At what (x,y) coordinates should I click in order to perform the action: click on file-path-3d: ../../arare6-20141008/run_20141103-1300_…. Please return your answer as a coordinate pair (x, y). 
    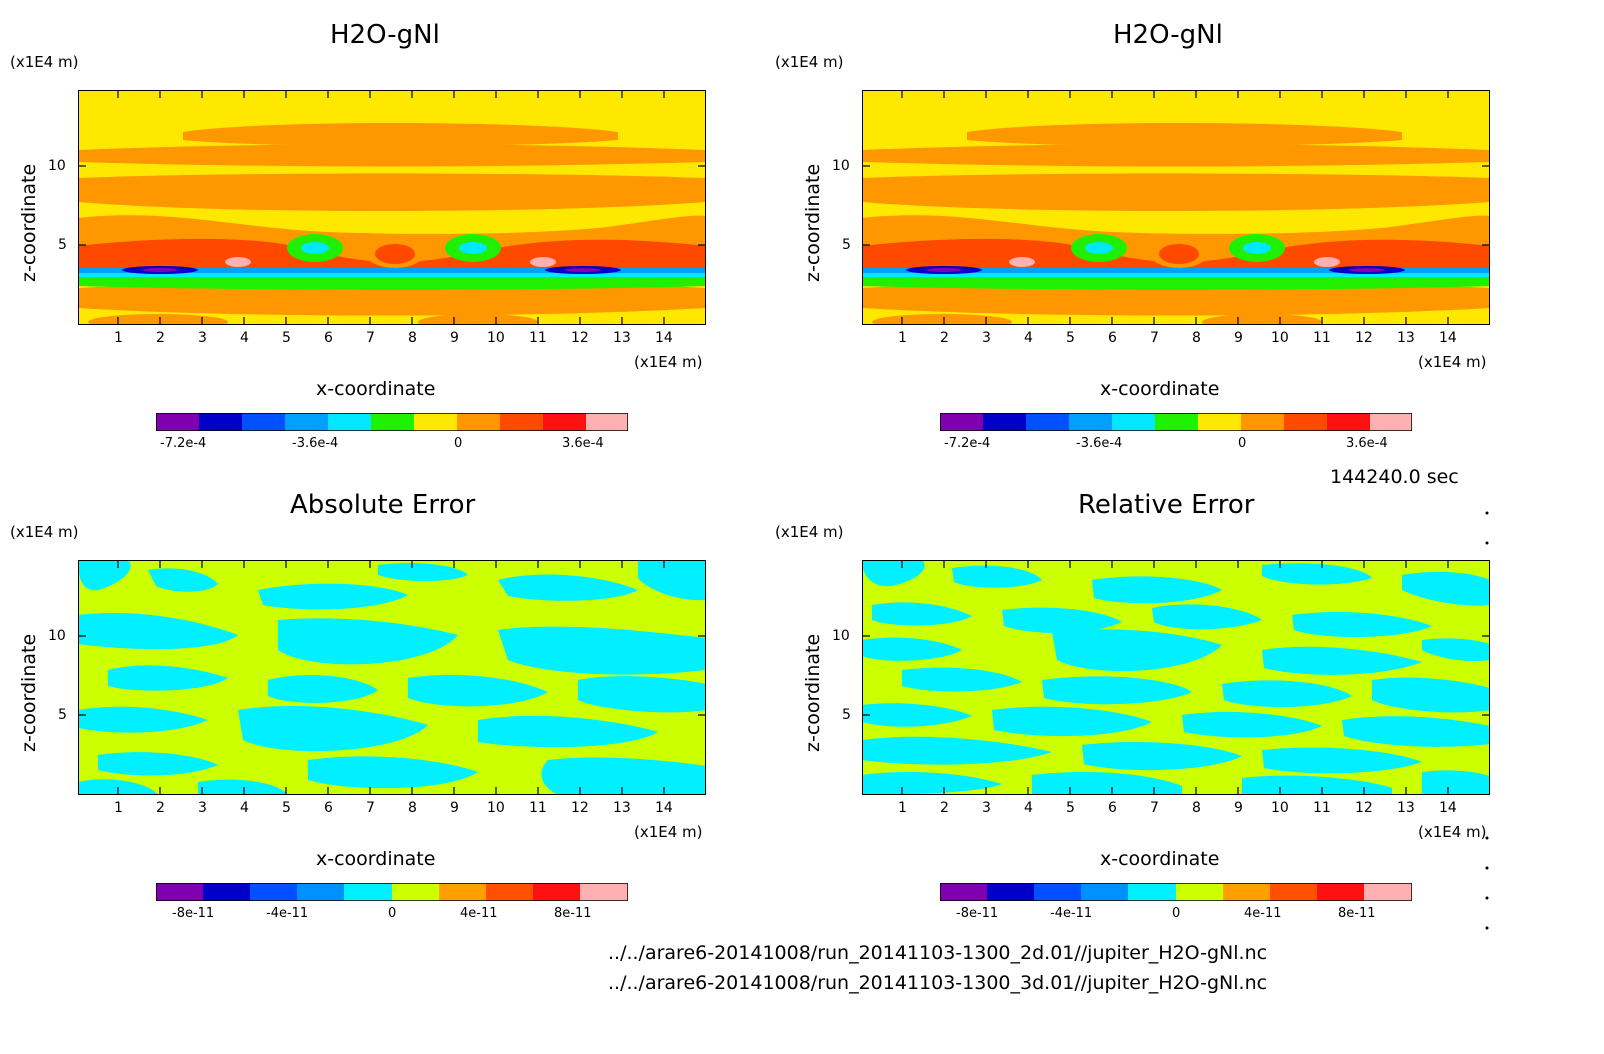
    Looking at the image, I should click on (938, 983).